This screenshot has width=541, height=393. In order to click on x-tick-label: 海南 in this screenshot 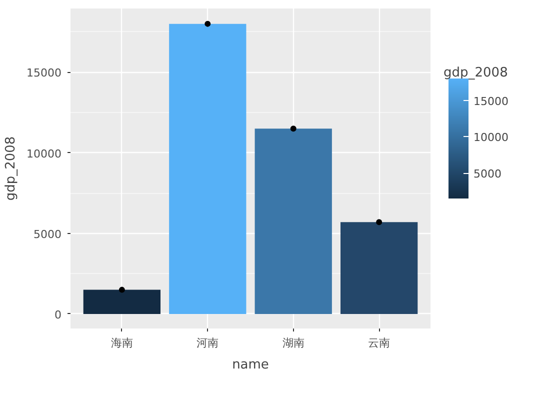, I will do `click(121, 343)`.